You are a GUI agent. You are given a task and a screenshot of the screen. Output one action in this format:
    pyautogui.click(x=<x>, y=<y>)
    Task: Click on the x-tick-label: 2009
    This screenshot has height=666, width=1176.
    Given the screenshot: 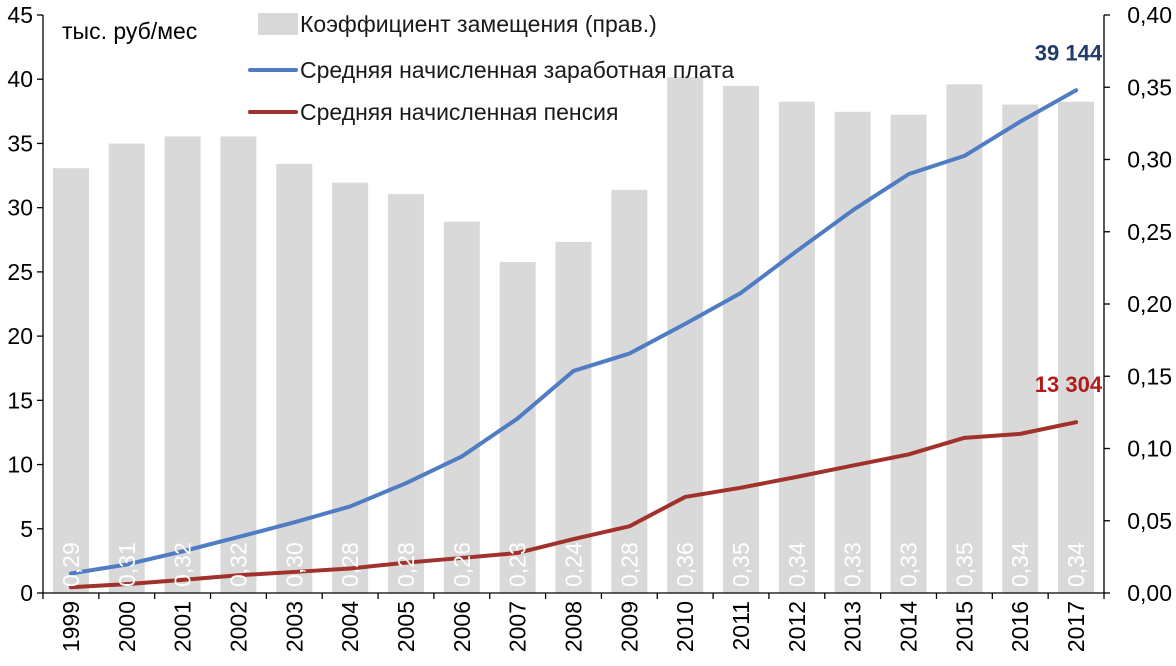 What is the action you would take?
    pyautogui.click(x=629, y=626)
    